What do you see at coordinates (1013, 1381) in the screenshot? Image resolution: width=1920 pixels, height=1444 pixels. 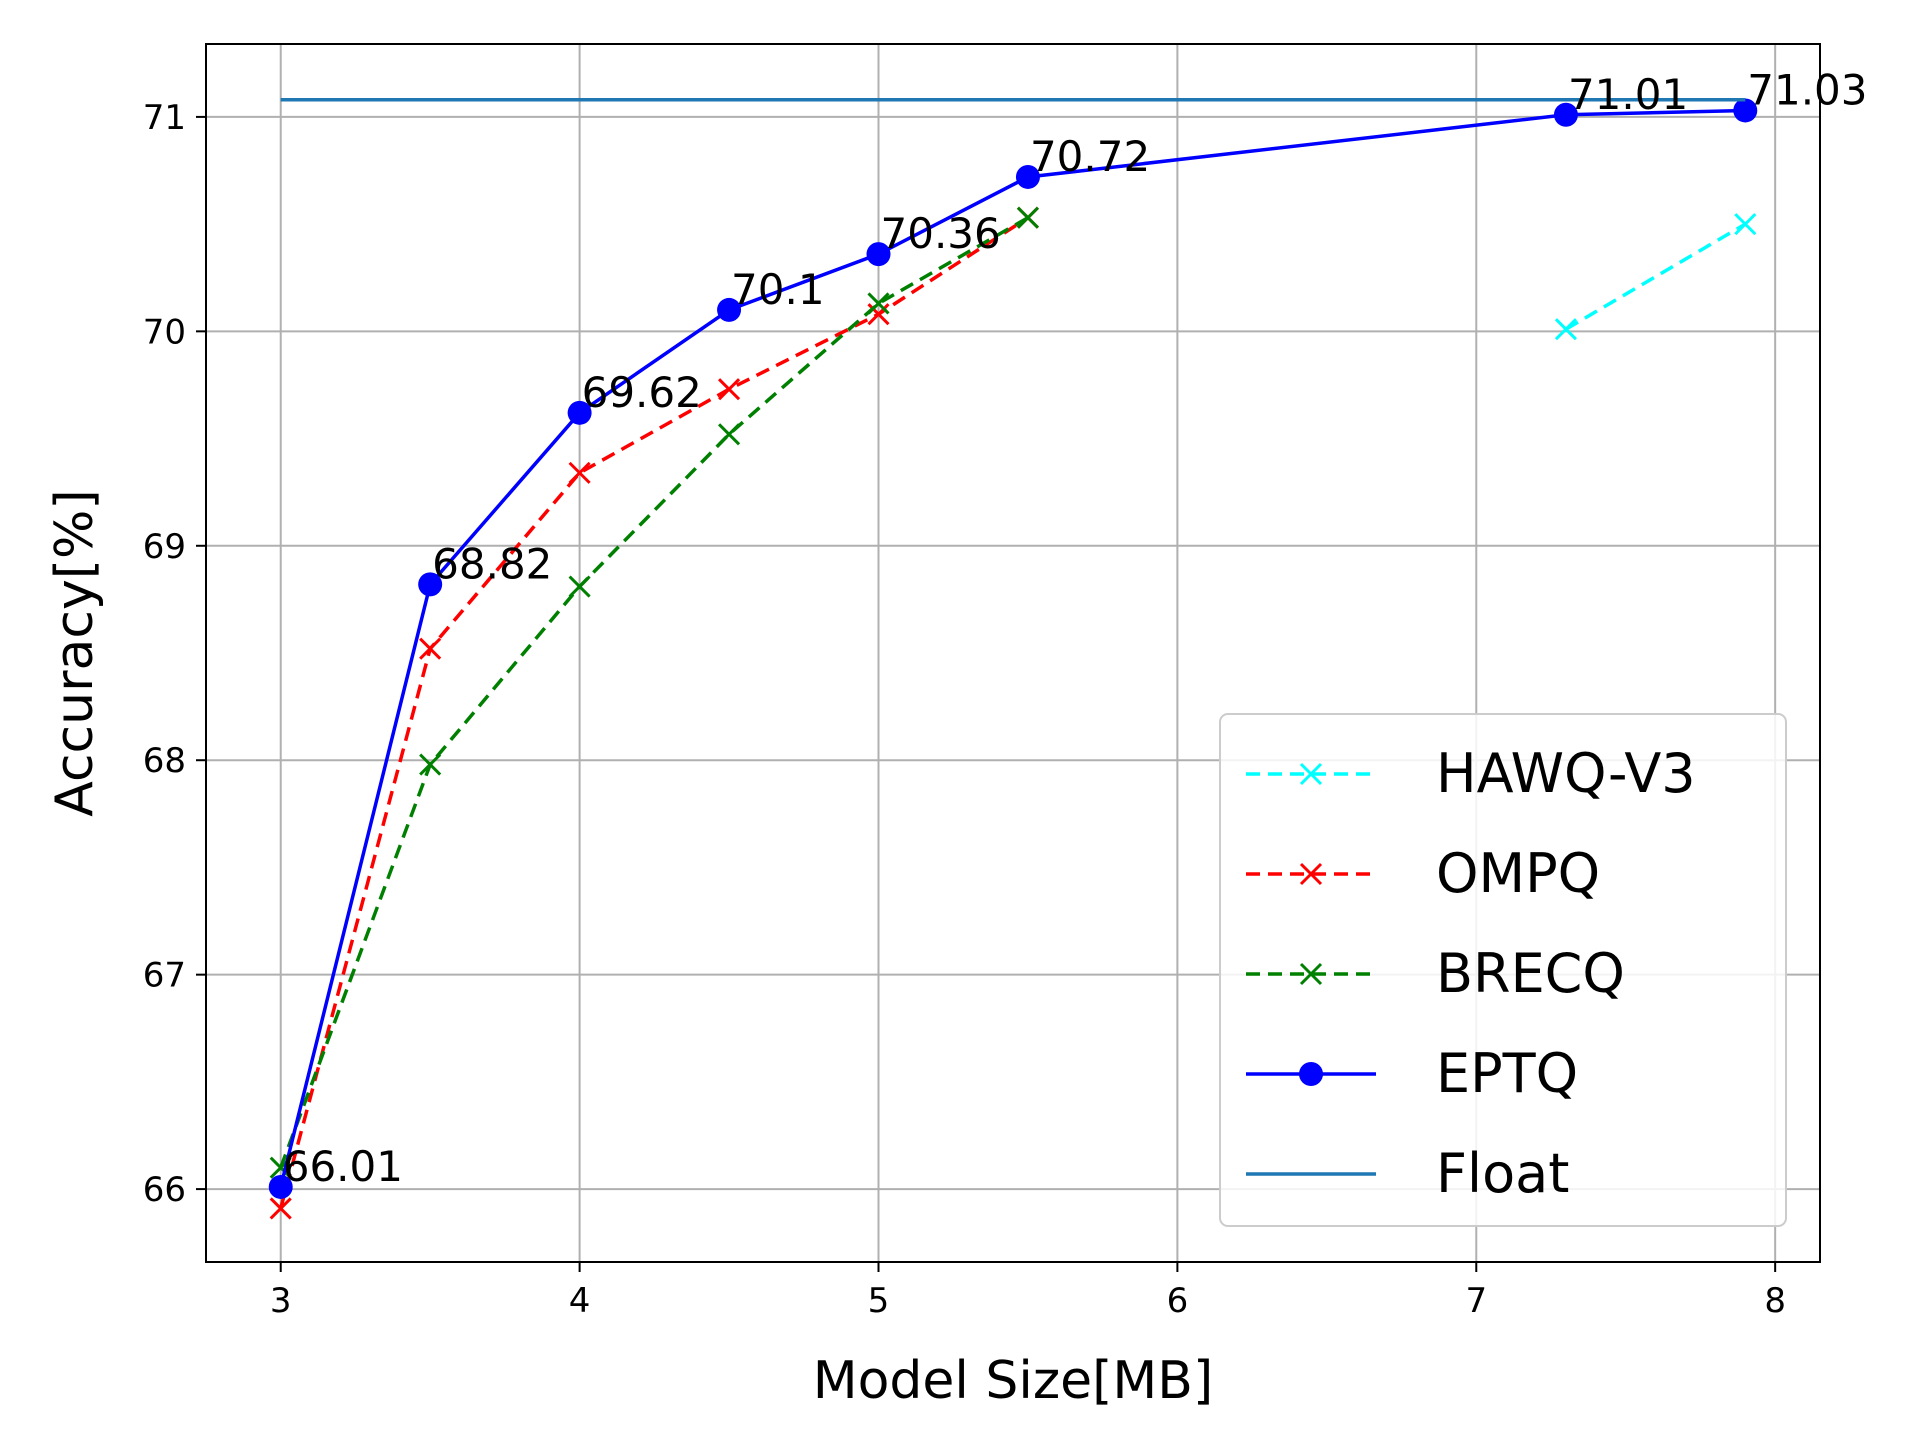 I see `x-axis-label: Model Size[MB]` at bounding box center [1013, 1381].